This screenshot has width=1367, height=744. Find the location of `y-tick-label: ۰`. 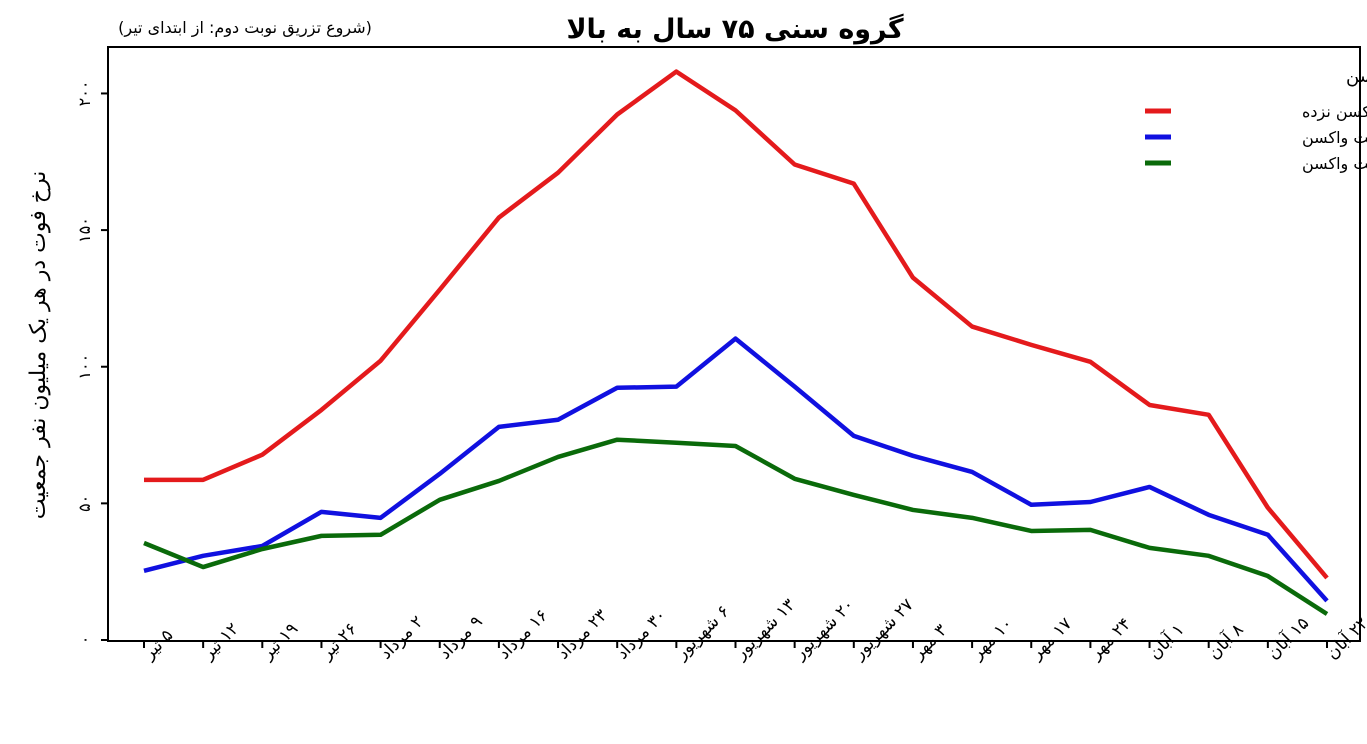

y-tick-label: ۰ is located at coordinates (84, 640).